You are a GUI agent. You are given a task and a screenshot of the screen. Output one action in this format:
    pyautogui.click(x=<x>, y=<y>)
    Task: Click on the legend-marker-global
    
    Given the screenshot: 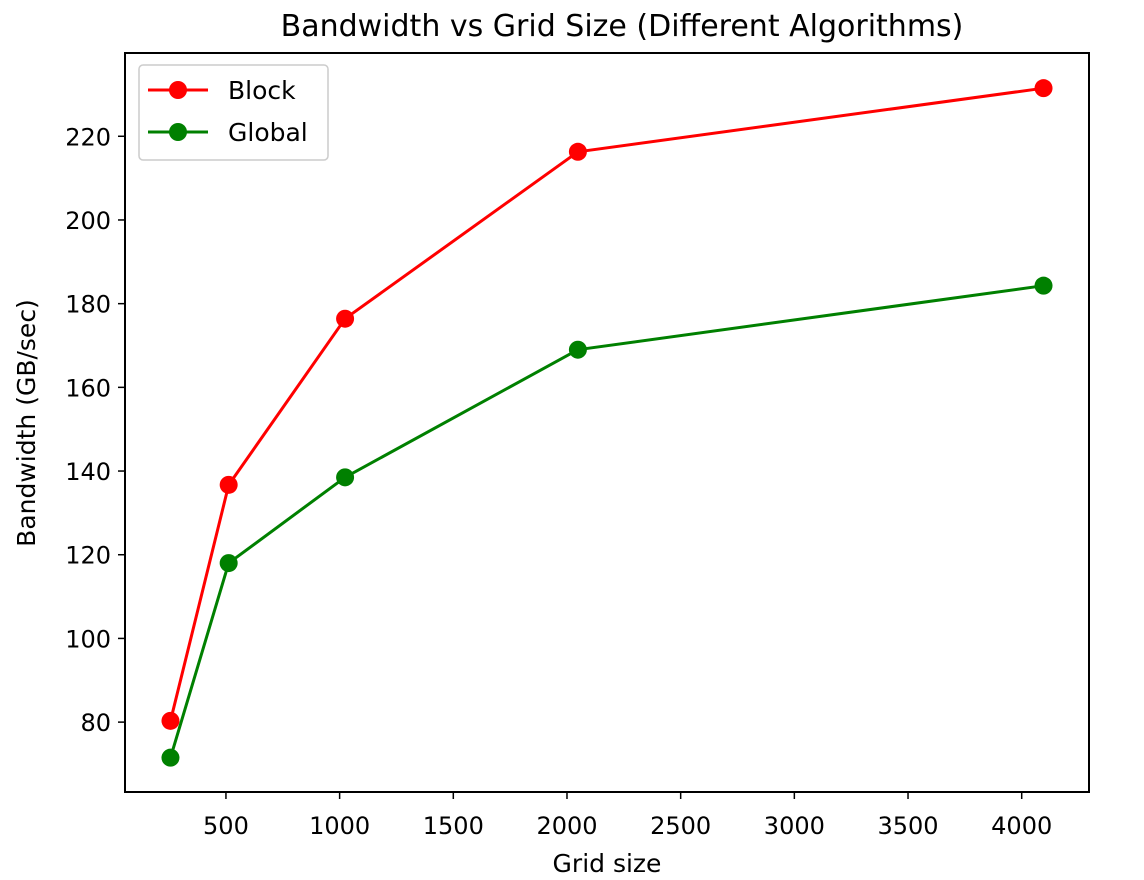 What is the action you would take?
    pyautogui.click(x=178, y=132)
    